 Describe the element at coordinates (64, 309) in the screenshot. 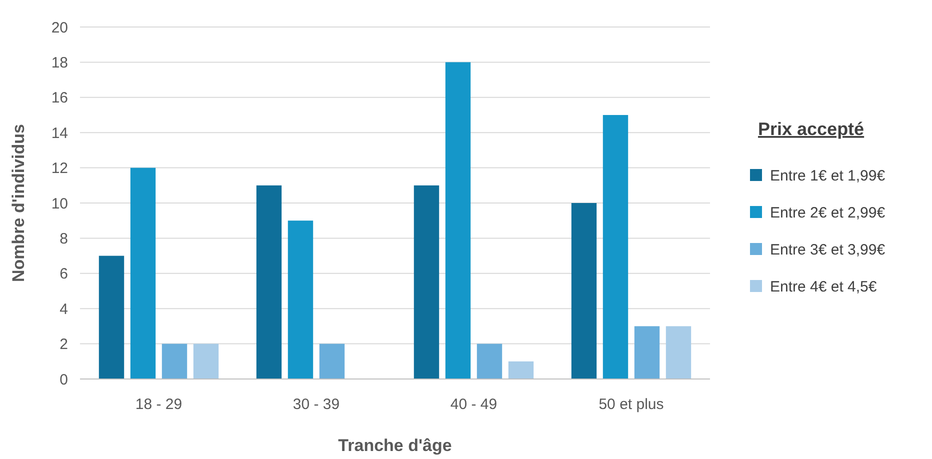

I see `y-tick-label: 4` at that location.